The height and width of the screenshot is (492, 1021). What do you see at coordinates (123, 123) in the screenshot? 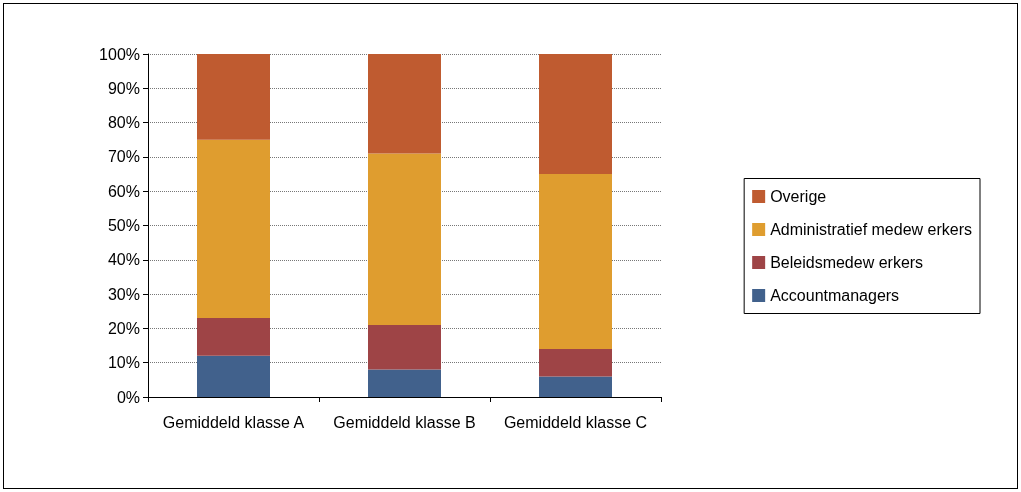
I see `y-tick-label: 80%` at bounding box center [123, 123].